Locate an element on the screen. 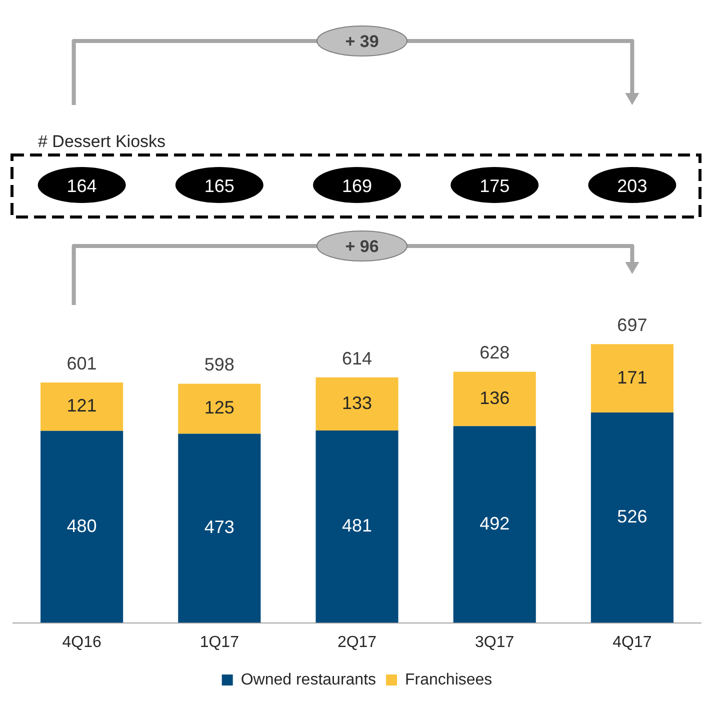  text: 175 is located at coordinates (495, 186).